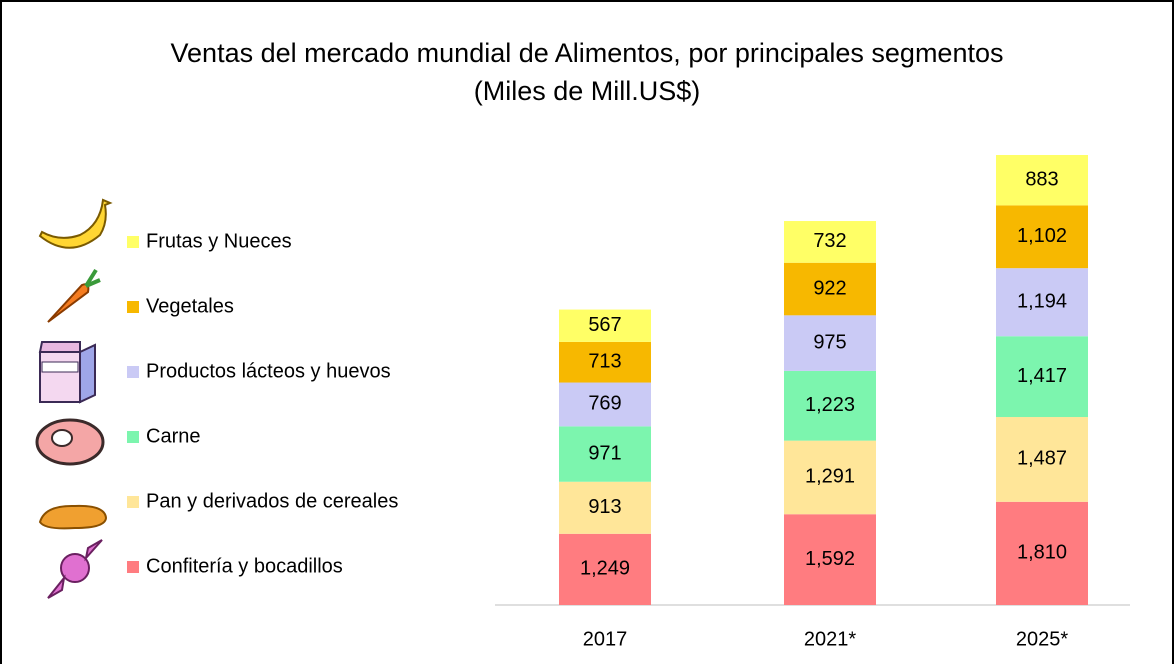 The height and width of the screenshot is (664, 1174). I want to click on milk-icon, so click(67, 372).